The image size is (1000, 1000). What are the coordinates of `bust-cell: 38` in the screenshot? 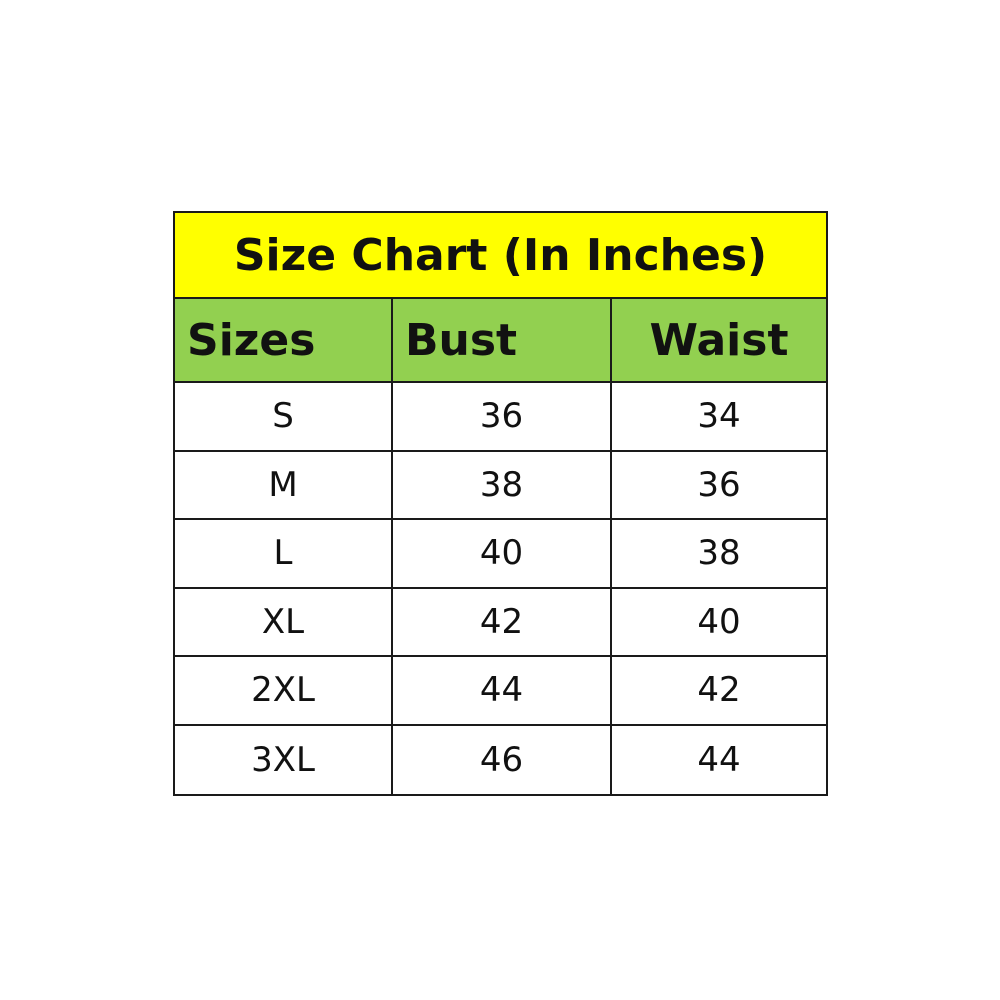 It's located at (502, 484).